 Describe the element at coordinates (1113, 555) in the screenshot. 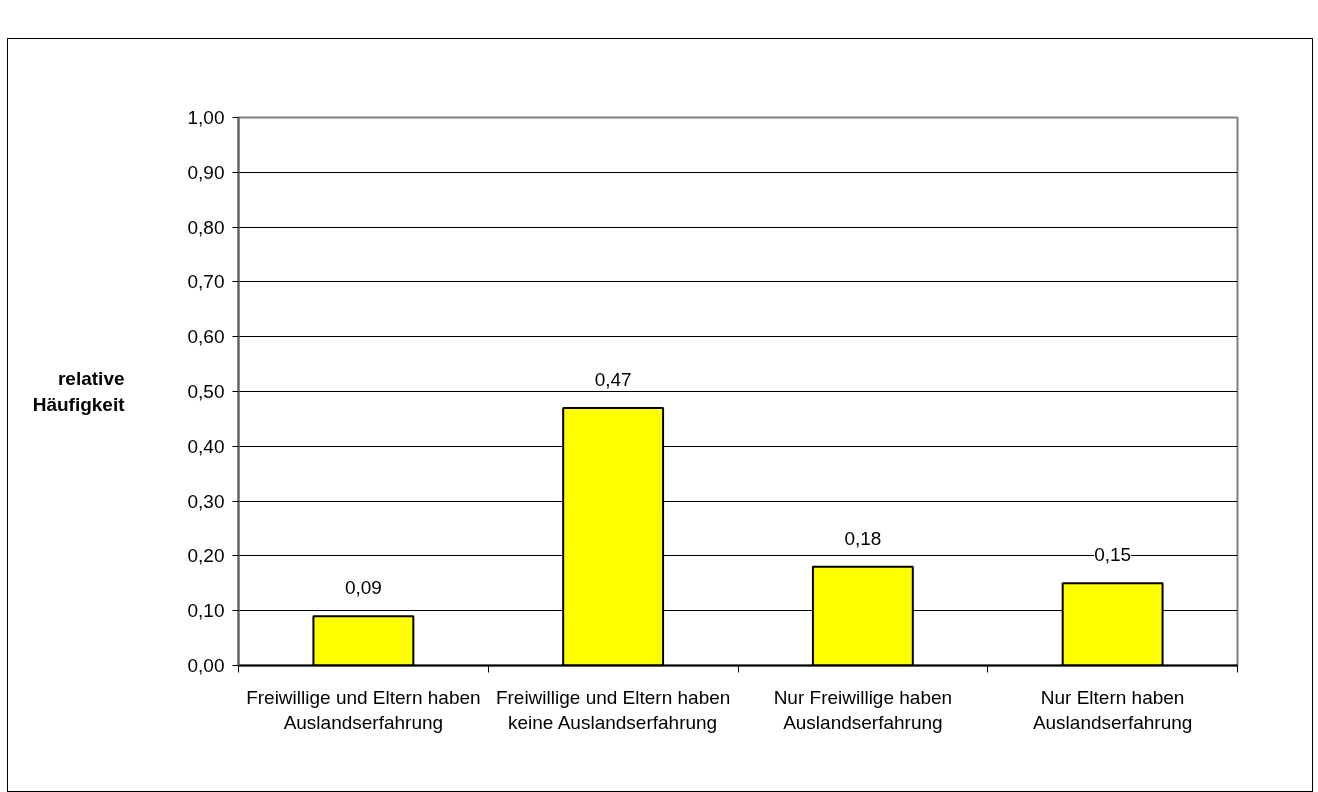

I see `data-label: 0,15` at that location.